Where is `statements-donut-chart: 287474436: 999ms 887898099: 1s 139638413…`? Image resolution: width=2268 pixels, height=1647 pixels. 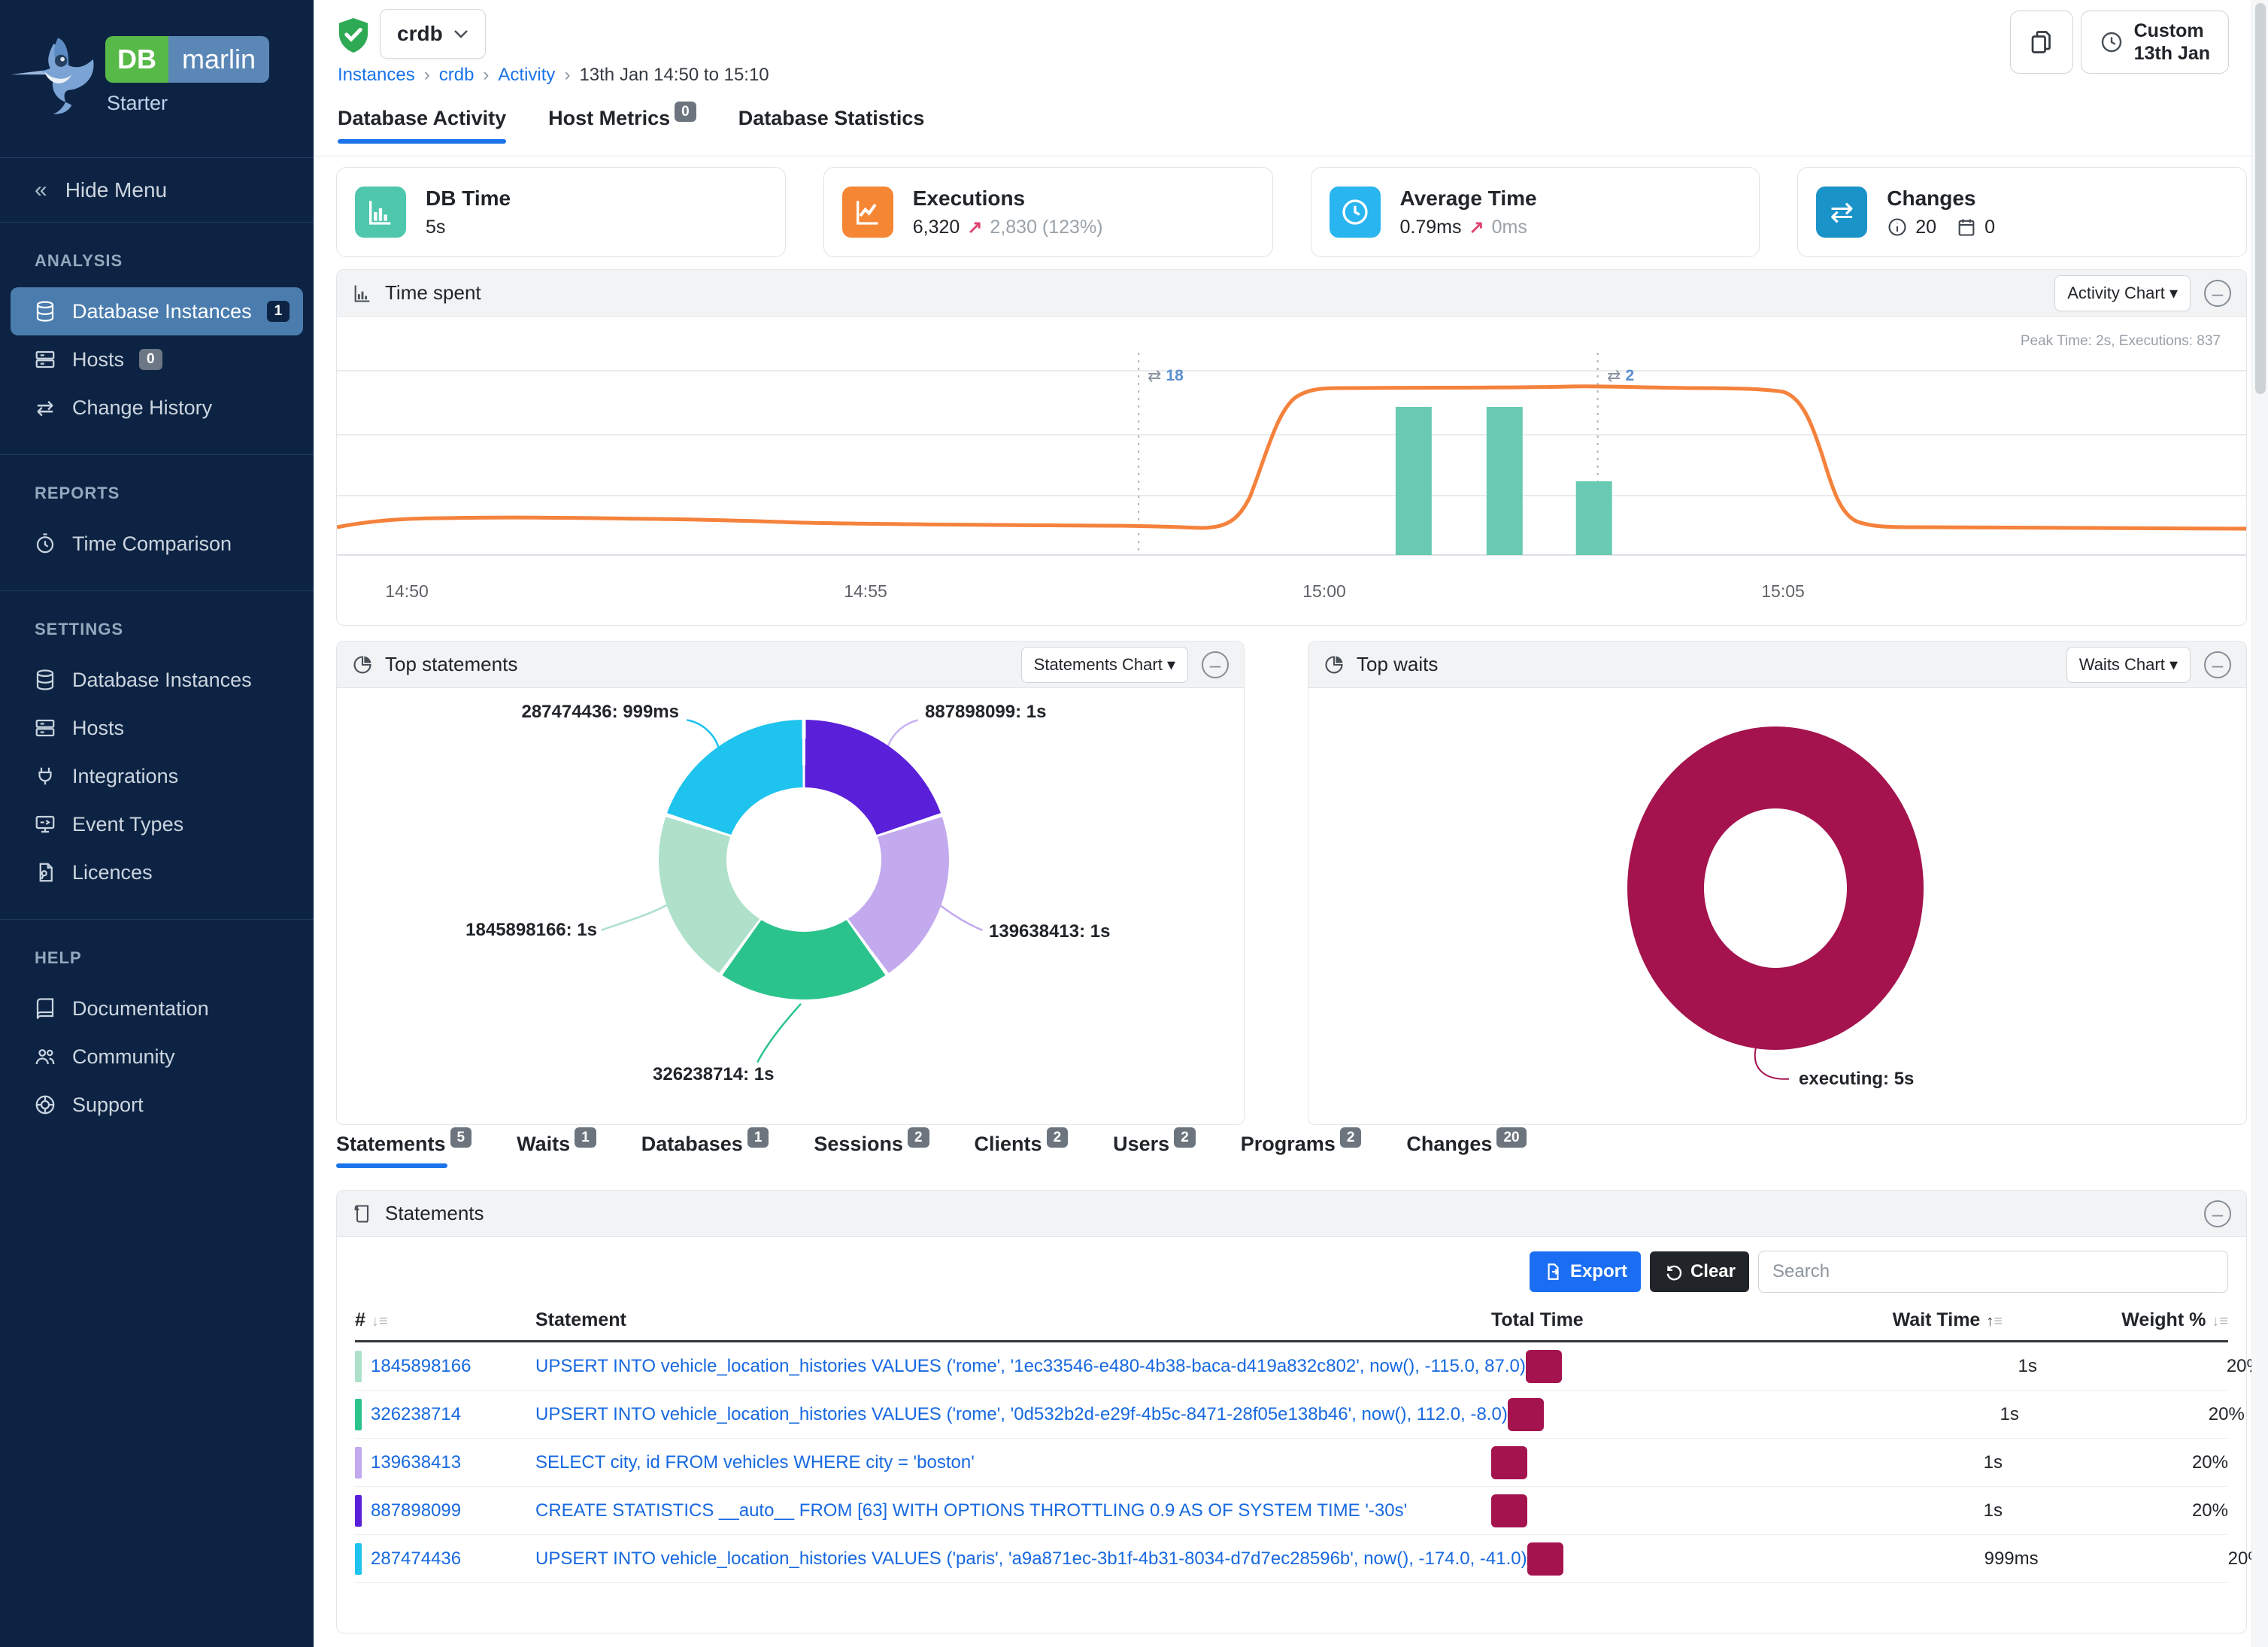 statements-donut-chart: 287474436: 999ms 887898099: 1s 139638413… is located at coordinates (791, 907).